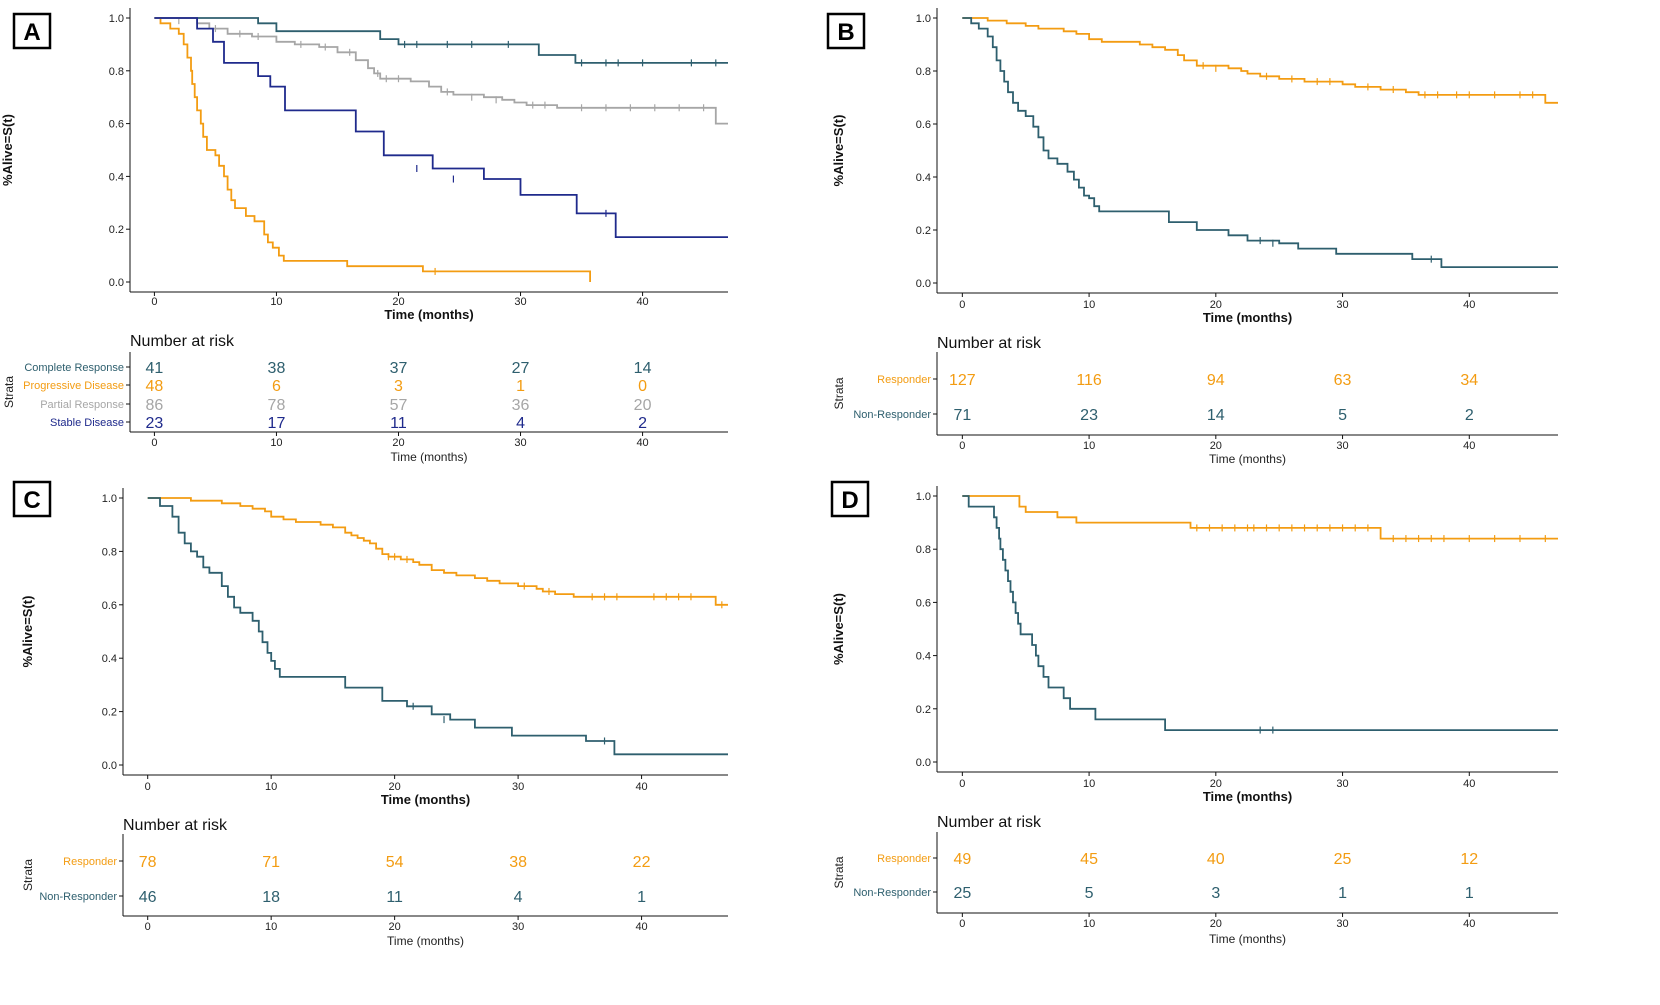 The height and width of the screenshot is (1005, 1660). What do you see at coordinates (962, 380) in the screenshot?
I see `risk-count: 127` at bounding box center [962, 380].